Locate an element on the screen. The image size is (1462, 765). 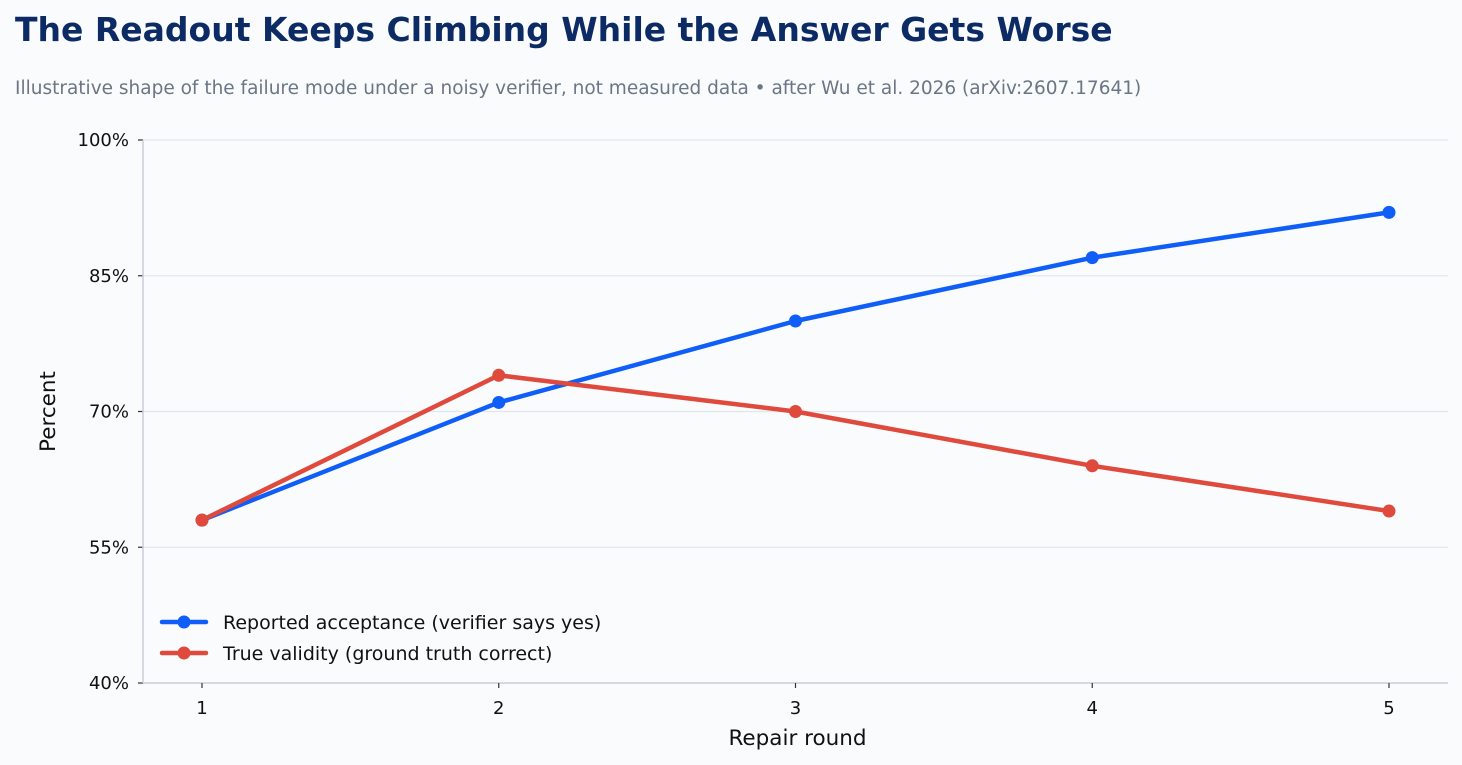
y-tick-label: 100% is located at coordinates (103, 140).